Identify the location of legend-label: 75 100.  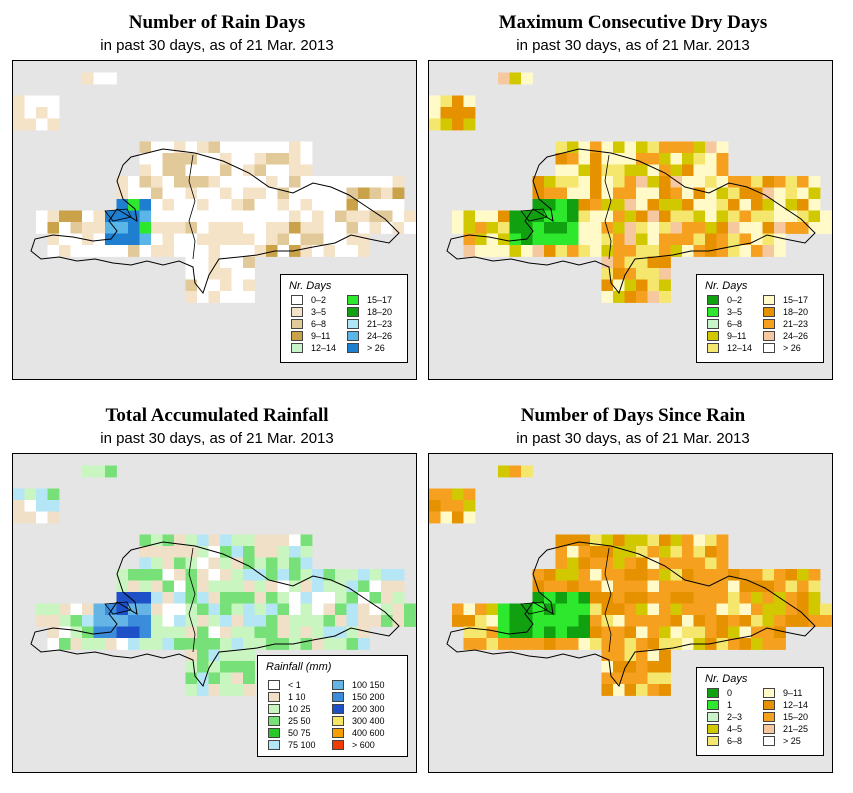
(302, 745).